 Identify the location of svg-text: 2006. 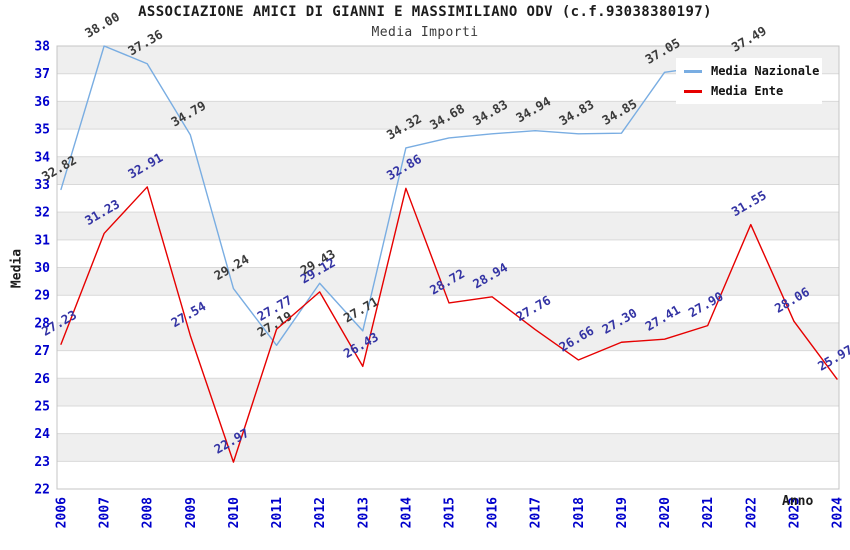
(62, 512).